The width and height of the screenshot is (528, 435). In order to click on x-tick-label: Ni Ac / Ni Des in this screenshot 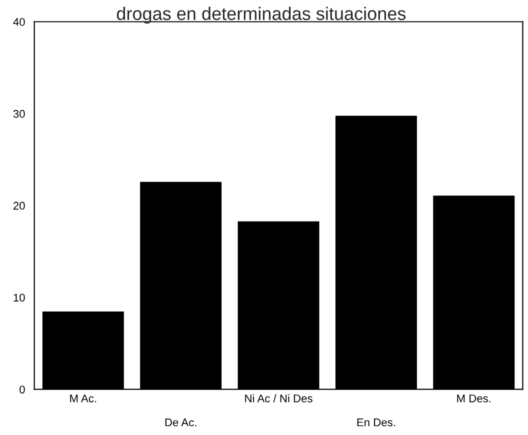, I will do `click(278, 398)`.